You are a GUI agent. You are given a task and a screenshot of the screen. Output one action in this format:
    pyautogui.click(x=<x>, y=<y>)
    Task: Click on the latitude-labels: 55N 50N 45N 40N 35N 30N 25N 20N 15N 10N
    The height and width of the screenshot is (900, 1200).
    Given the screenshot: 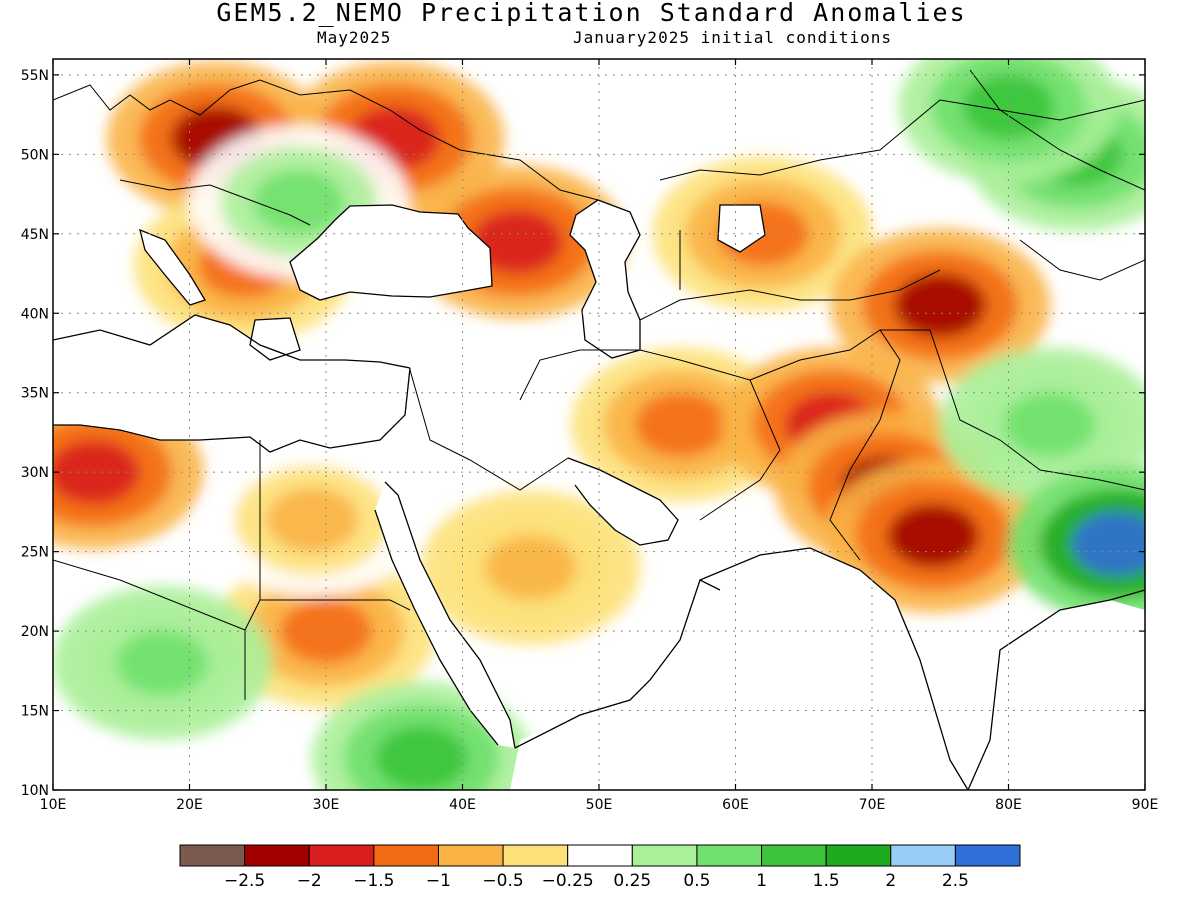 What is the action you would take?
    pyautogui.click(x=35, y=433)
    